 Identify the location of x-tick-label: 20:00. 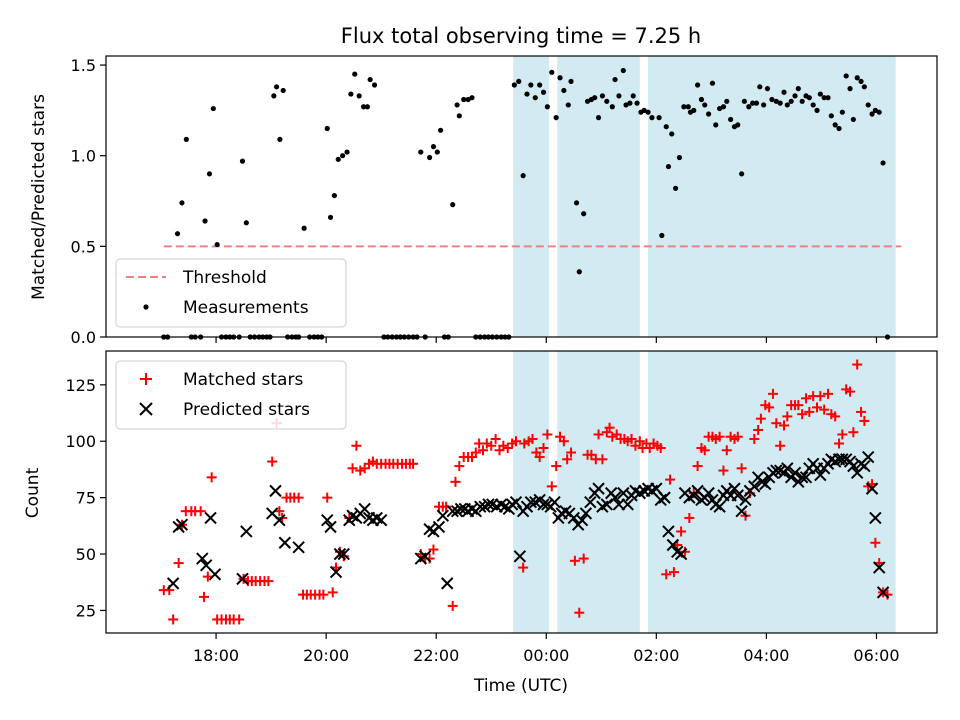
(326, 655).